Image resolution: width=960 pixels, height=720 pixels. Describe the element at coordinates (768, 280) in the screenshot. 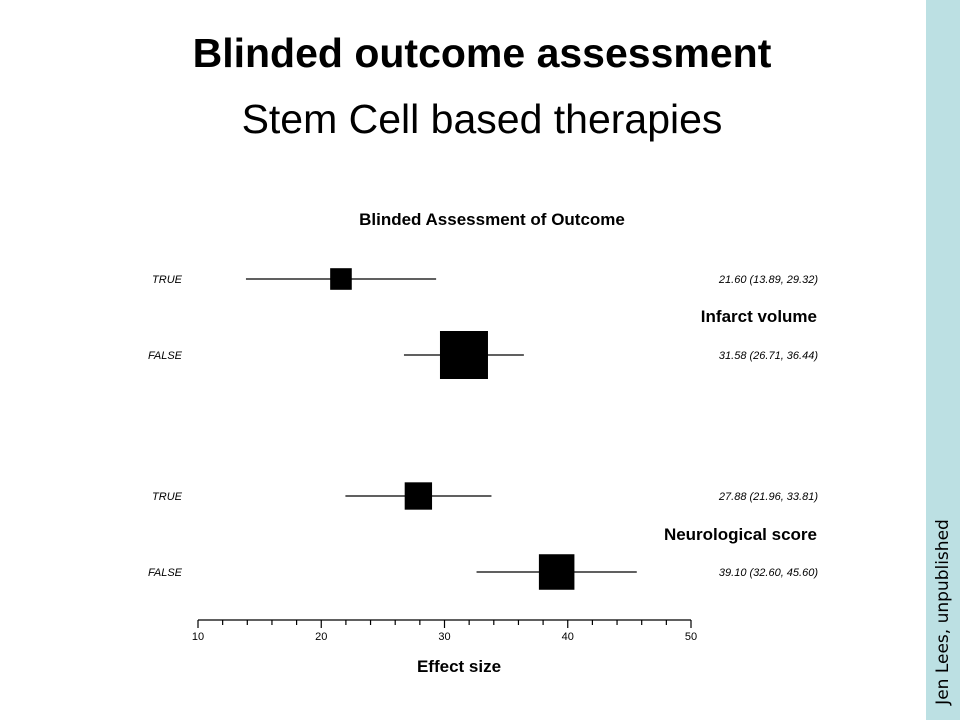

I see `group-1-true-estimate-text: 21.60 (13.89, 29.32)` at that location.